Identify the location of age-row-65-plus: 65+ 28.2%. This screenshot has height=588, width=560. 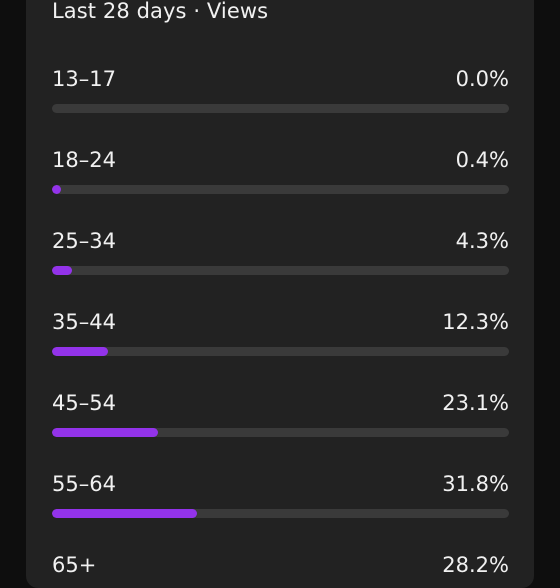
(280, 570).